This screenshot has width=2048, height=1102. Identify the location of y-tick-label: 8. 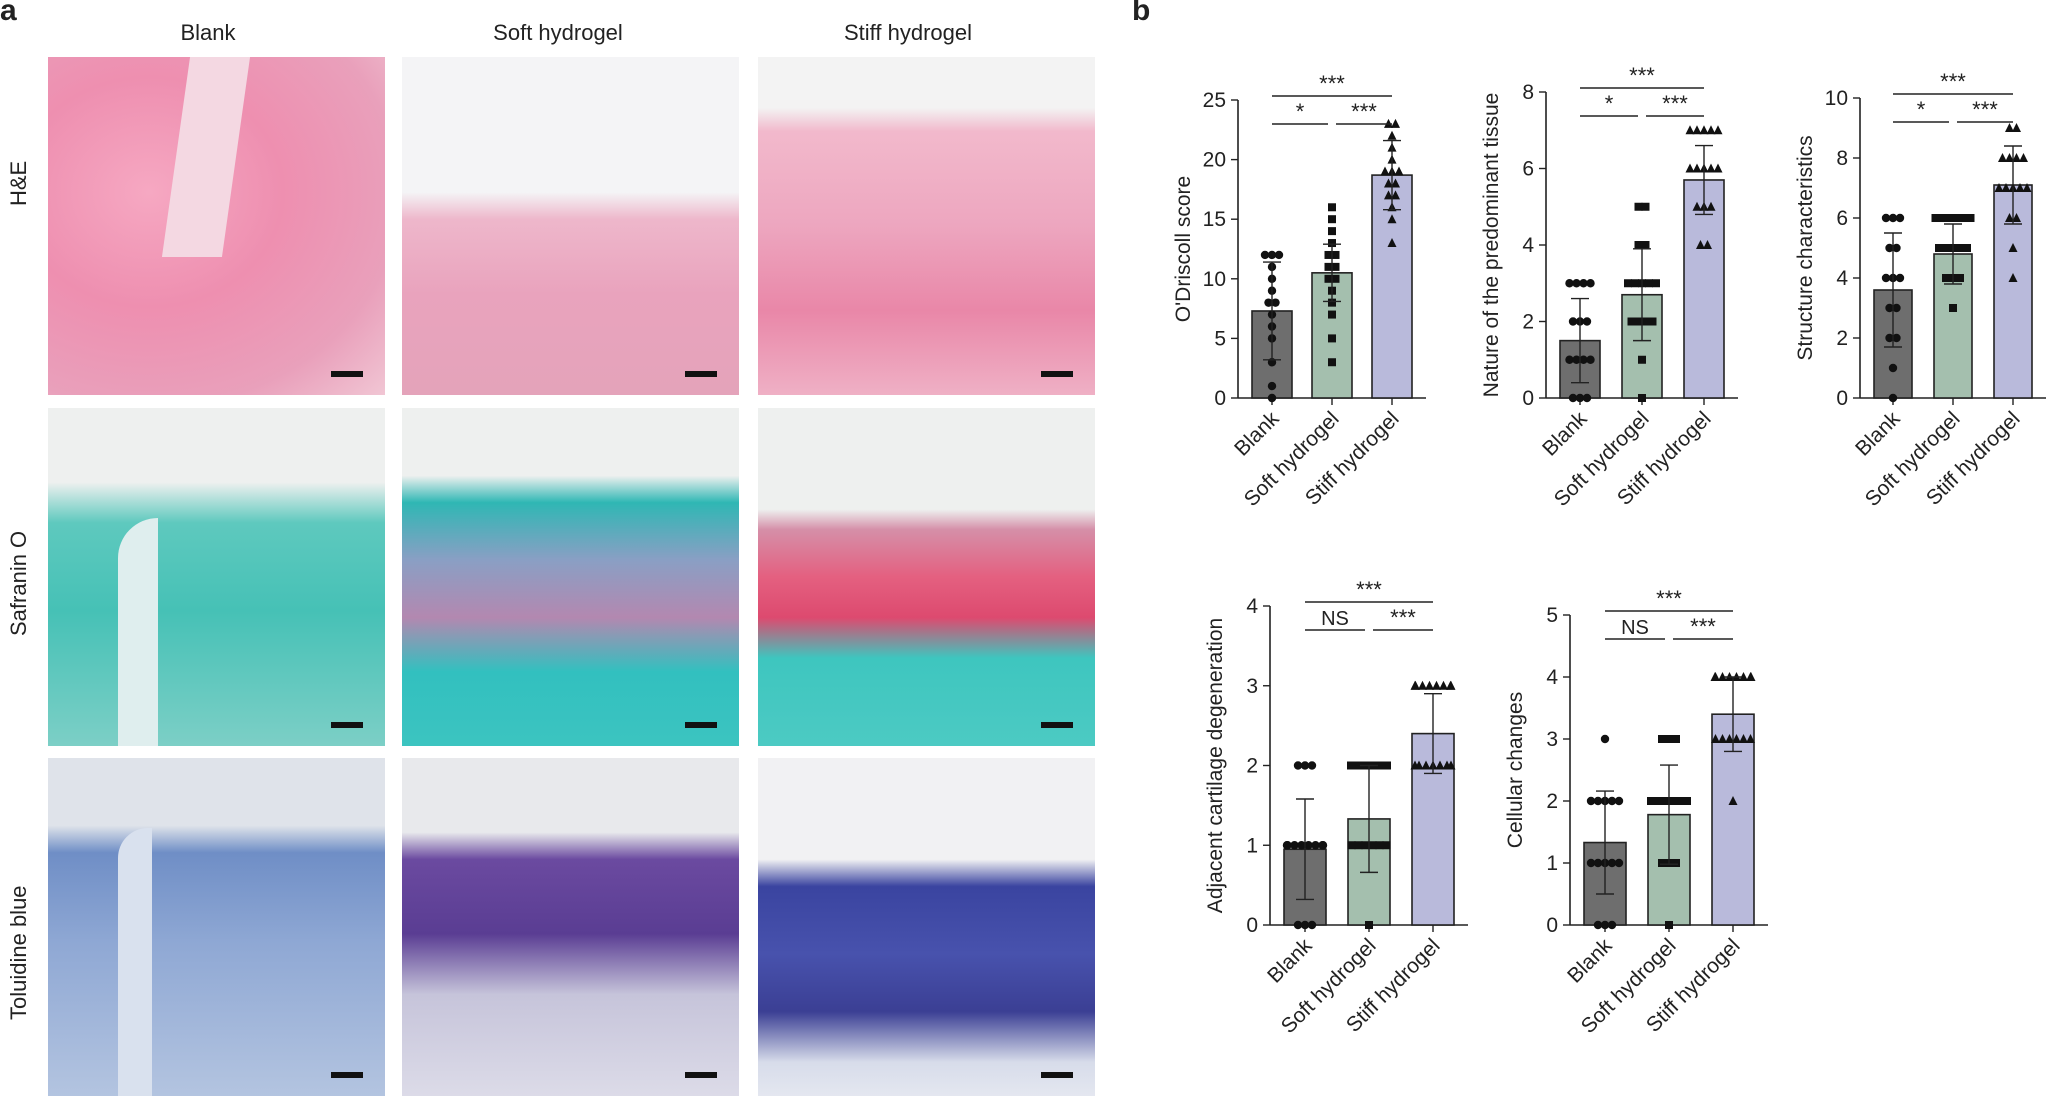
(1842, 158).